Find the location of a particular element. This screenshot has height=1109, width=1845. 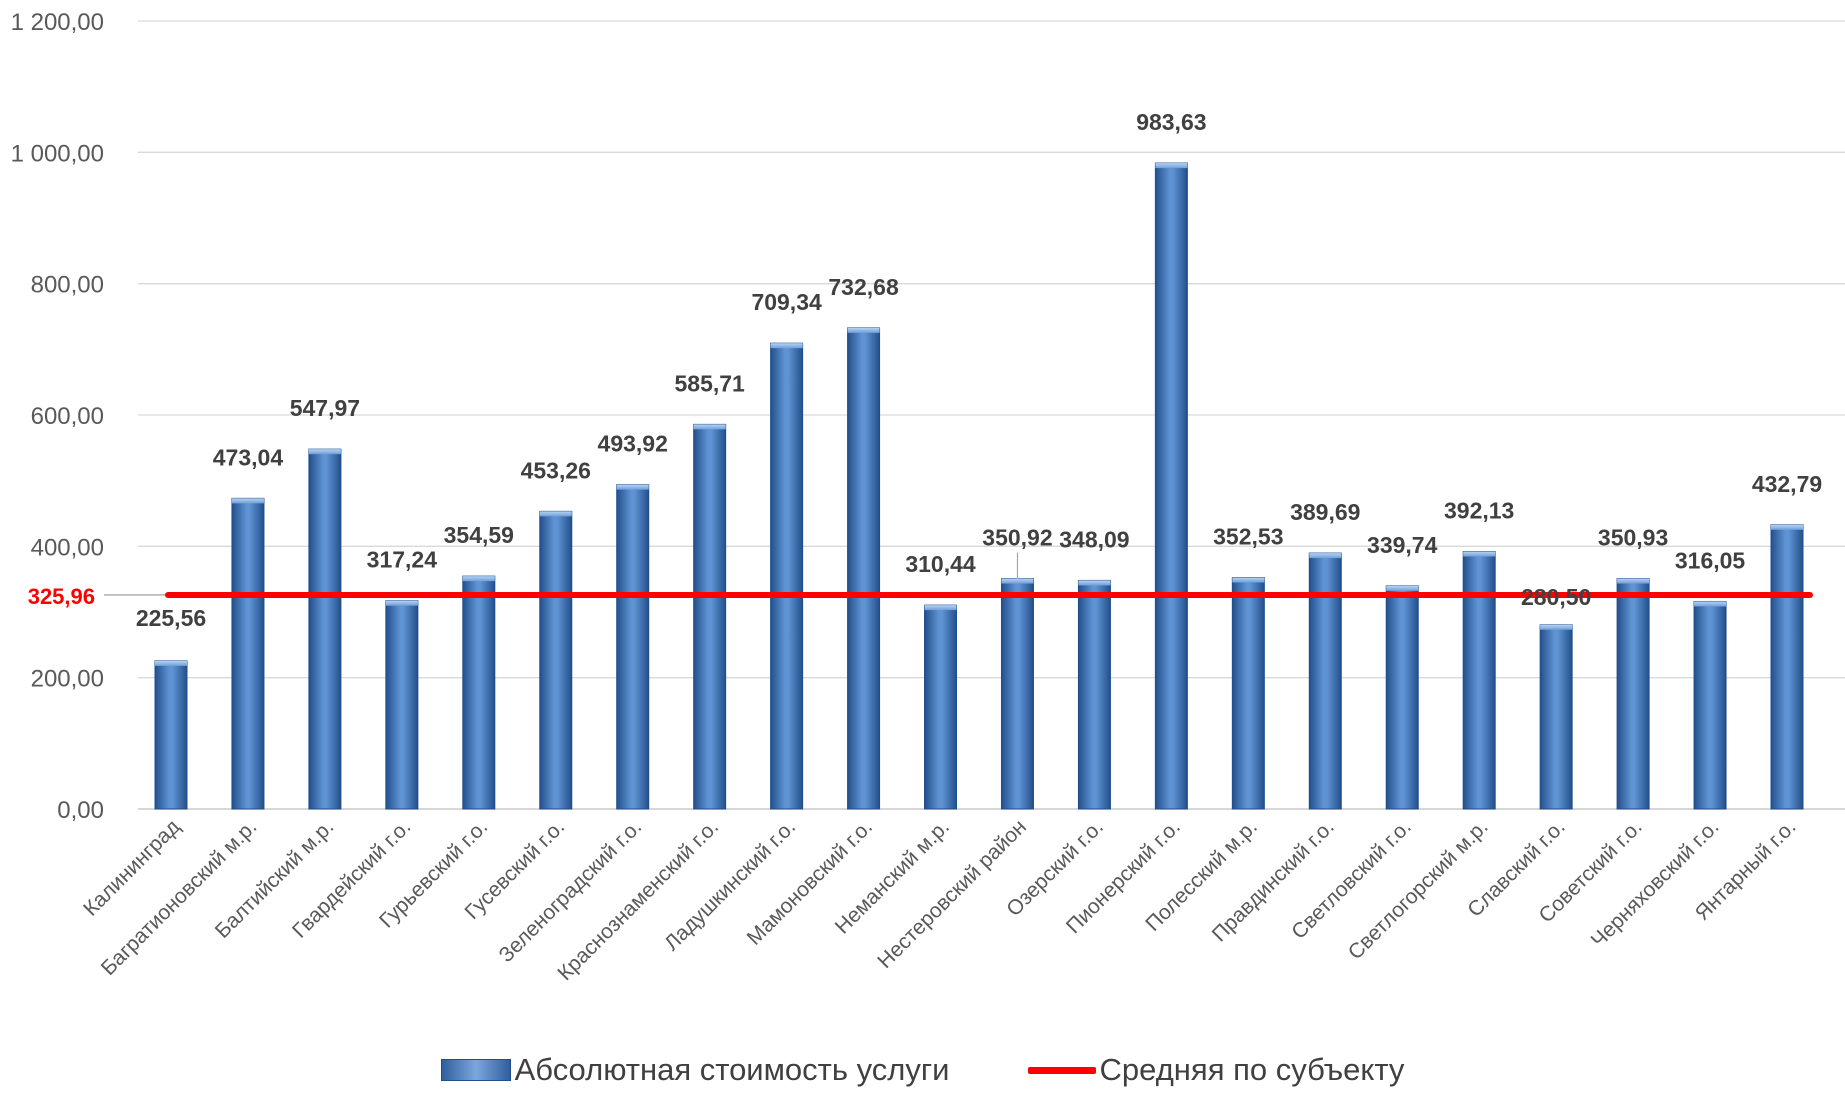

x-tick-label: Черняховский г.о. is located at coordinates (1655, 883).